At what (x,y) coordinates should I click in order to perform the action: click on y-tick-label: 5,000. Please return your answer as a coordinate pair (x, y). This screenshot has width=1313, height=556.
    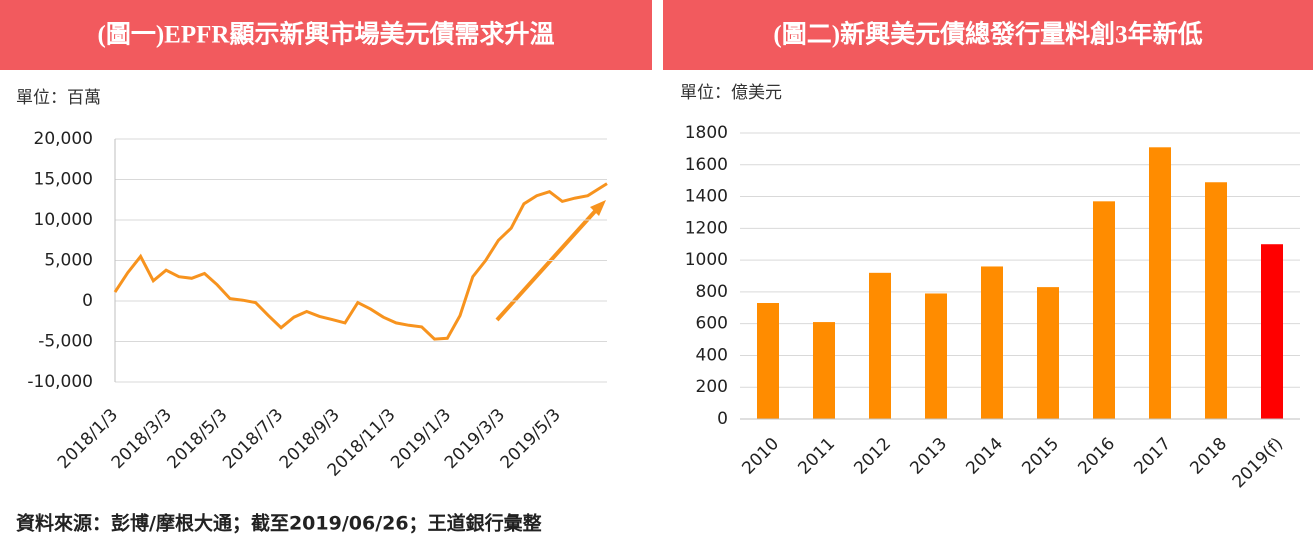
    Looking at the image, I should click on (68, 261).